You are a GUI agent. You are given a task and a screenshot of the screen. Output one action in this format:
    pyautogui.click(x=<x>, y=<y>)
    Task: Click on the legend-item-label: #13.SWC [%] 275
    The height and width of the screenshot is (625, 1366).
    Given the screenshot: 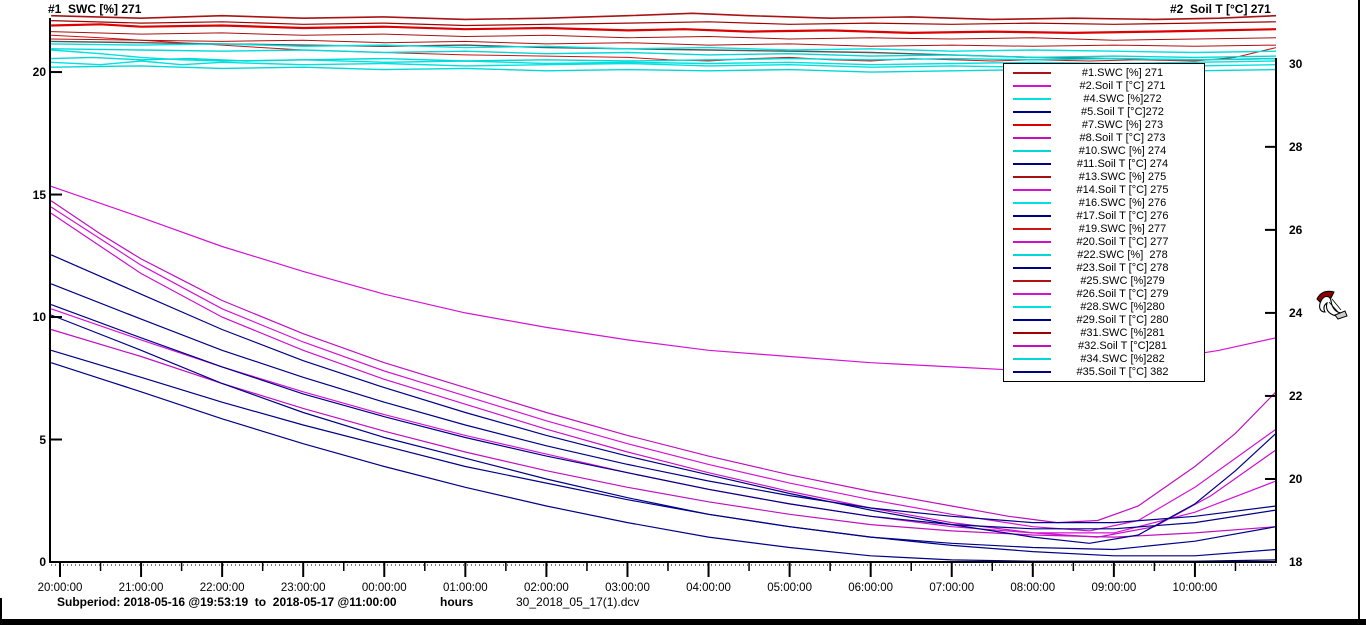 What is the action you would take?
    pyautogui.click(x=1122, y=177)
    